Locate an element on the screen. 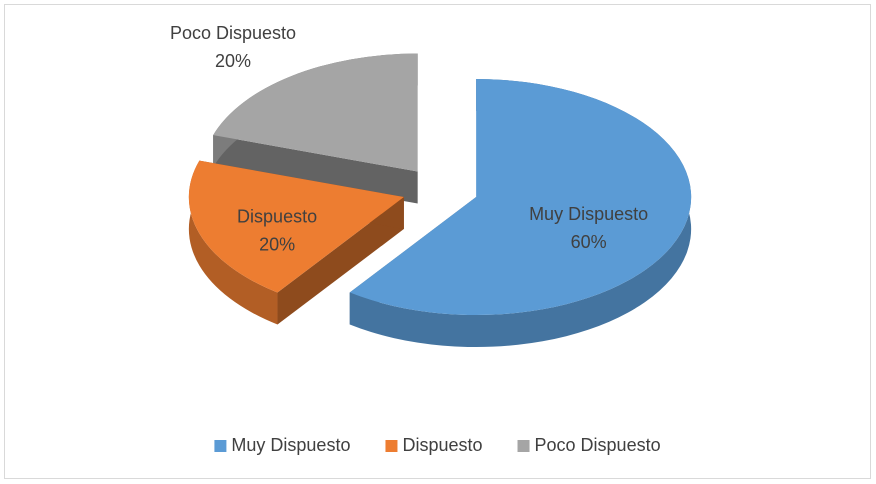  legend-label: Dispuesto is located at coordinates (442, 445).